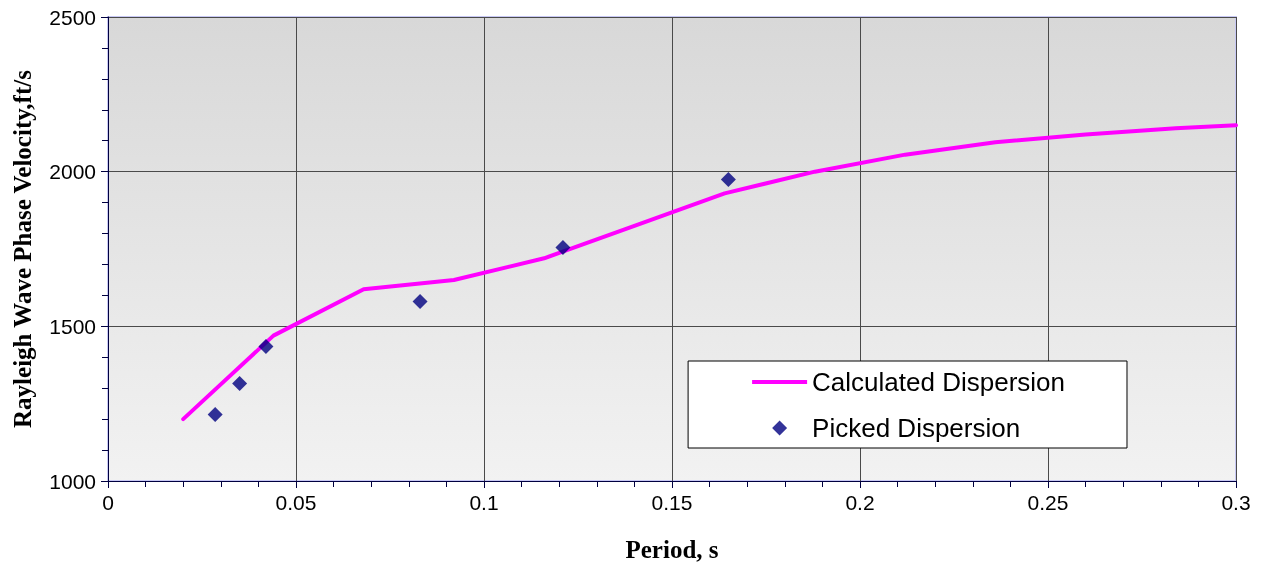  Describe the element at coordinates (72, 326) in the screenshot. I see `y-tick-label: 1500` at that location.